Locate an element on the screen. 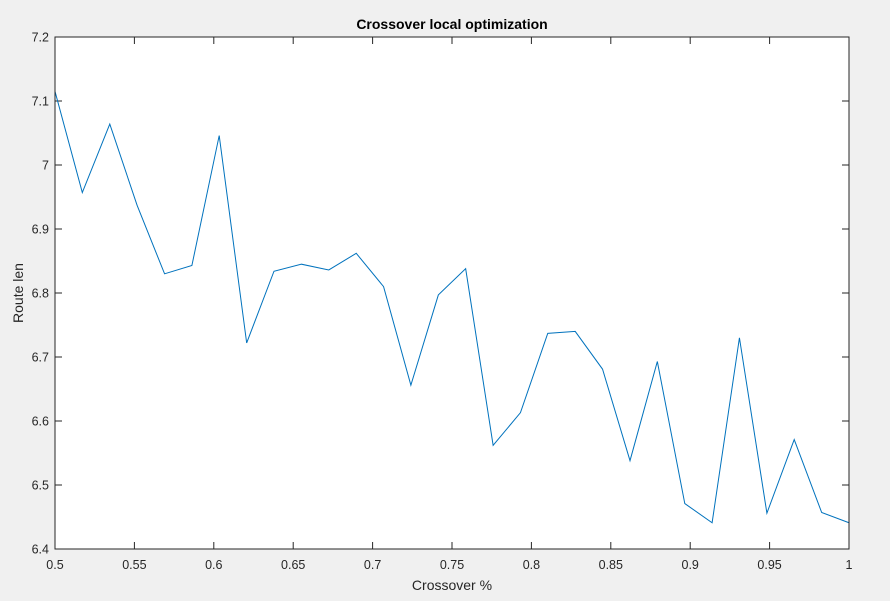  y-tick-label: 7.1 is located at coordinates (40, 102).